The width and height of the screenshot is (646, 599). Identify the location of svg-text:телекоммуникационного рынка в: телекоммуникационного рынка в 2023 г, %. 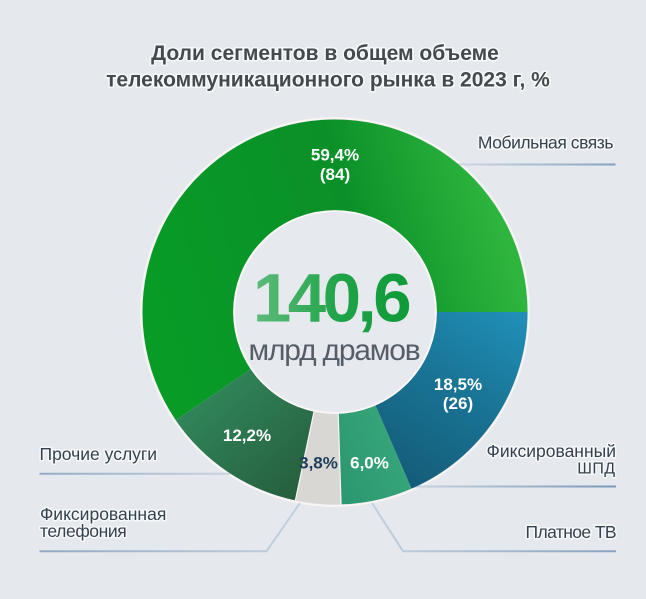
(328, 80).